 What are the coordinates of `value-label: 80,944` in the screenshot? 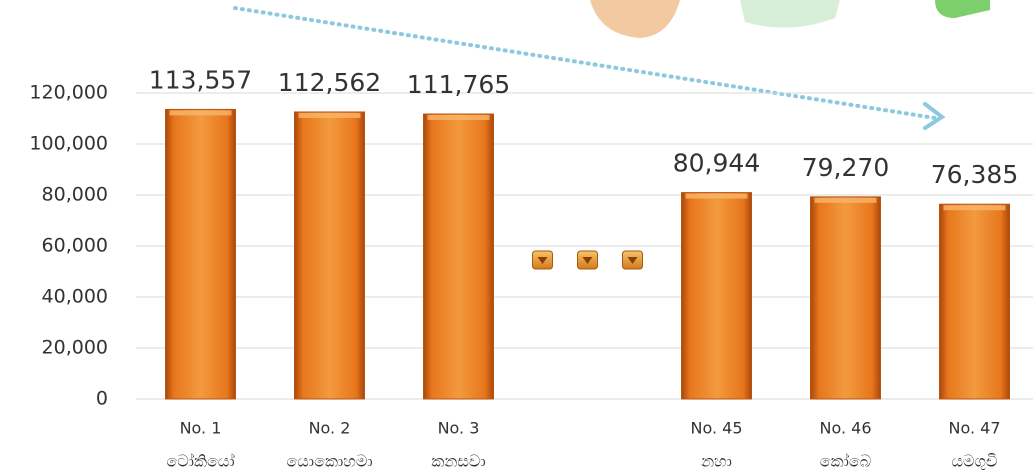 It's located at (716, 163).